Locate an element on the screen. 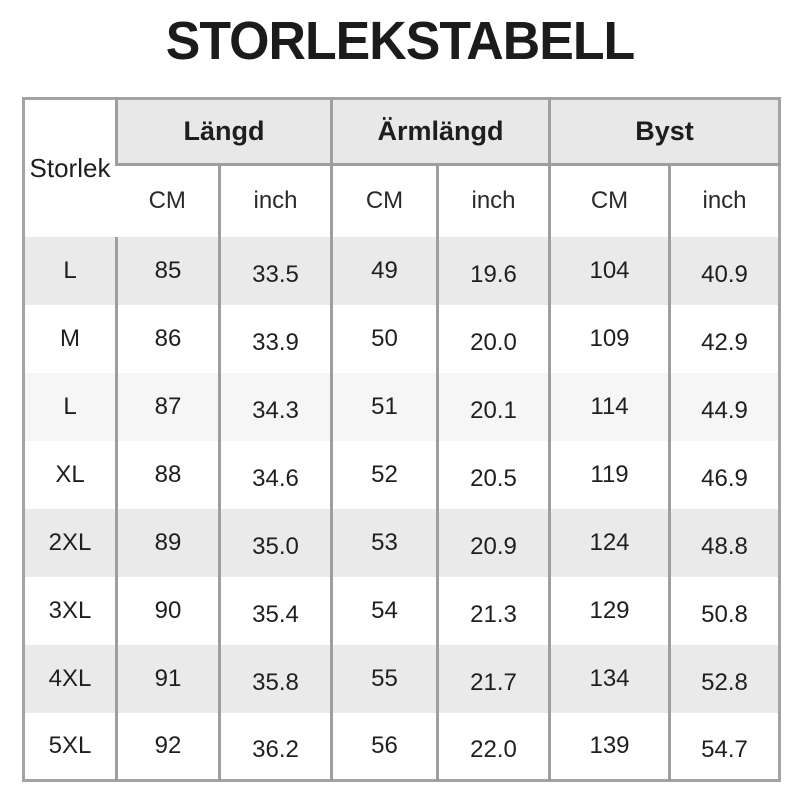 The image size is (800, 800). cell-value: 21.7 is located at coordinates (493, 682).